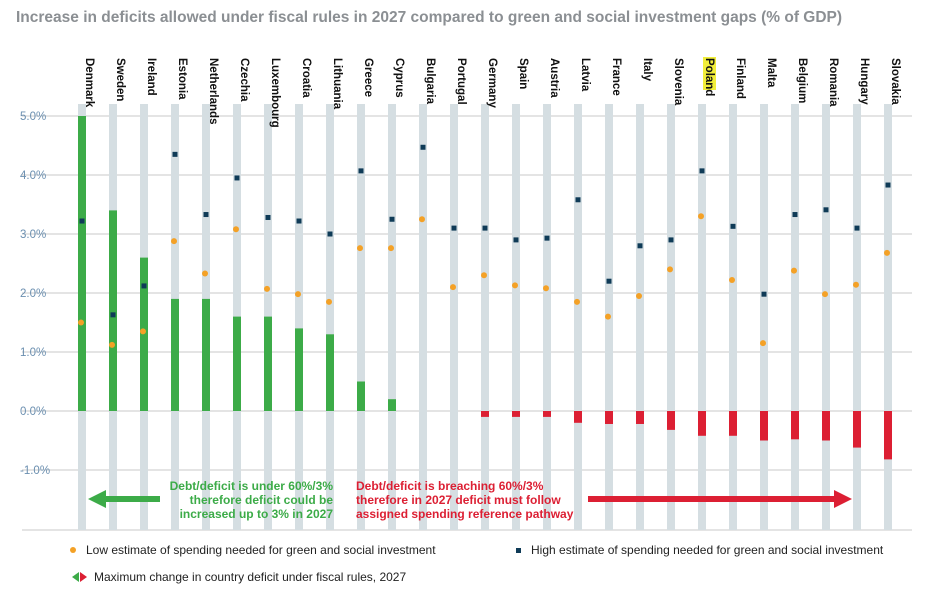 Image resolution: width=940 pixels, height=592 pixels. What do you see at coordinates (430, 81) in the screenshot?
I see `country-label-text: Bulgaria` at bounding box center [430, 81].